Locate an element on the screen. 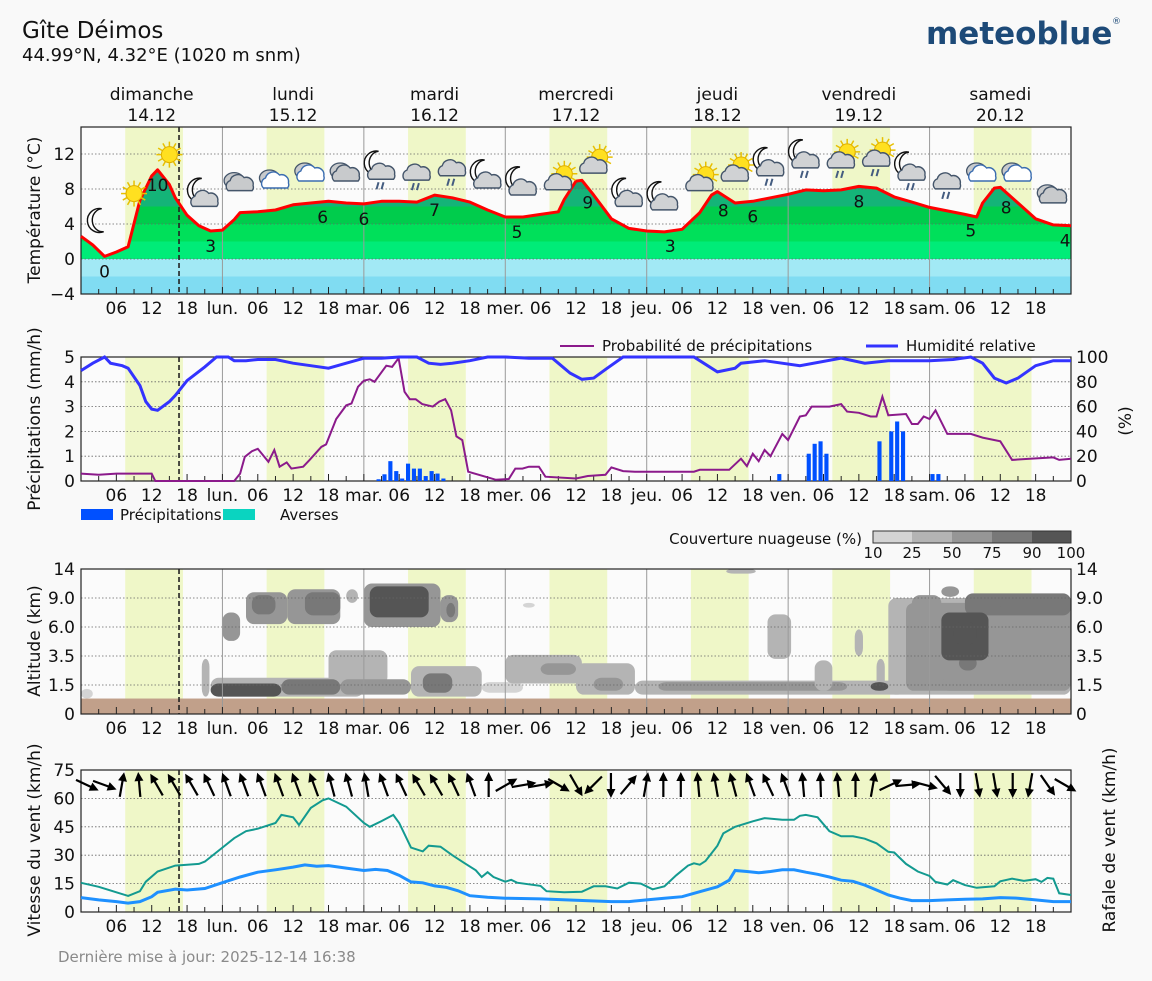  panel-temperature is located at coordinates (576, 210).